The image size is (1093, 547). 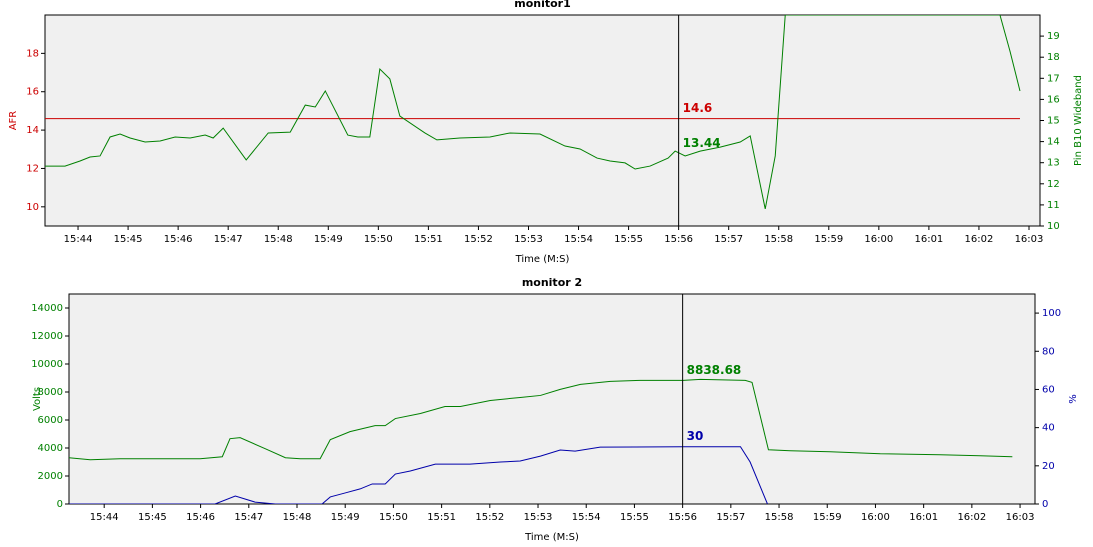 I want to click on annotation: 8838.68, so click(x=714, y=370).